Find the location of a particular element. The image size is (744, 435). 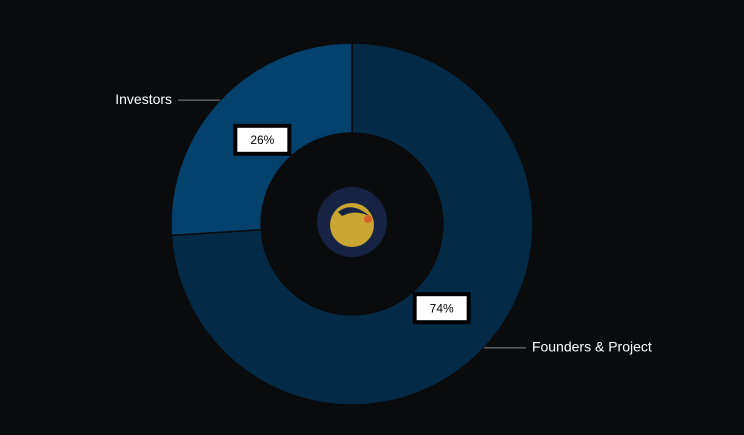

value-label: 26% is located at coordinates (262, 140).